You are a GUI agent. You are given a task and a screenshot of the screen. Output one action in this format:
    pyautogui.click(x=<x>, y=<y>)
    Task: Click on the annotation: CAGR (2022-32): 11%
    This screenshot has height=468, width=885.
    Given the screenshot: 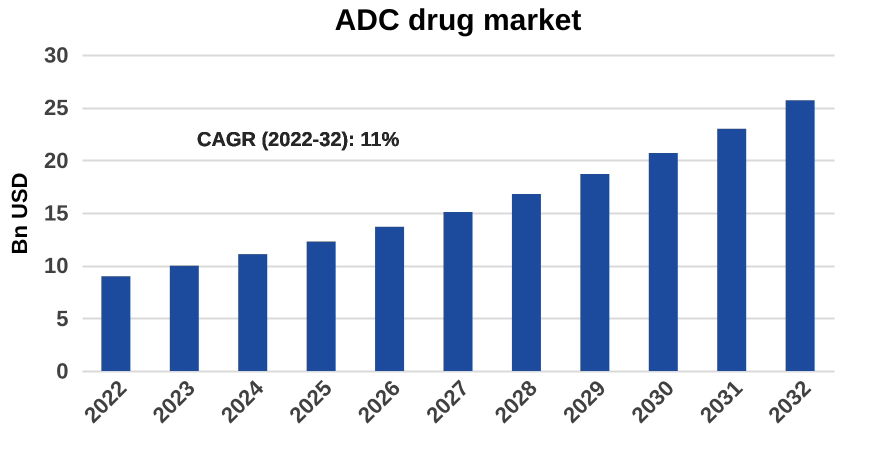 What is the action you would take?
    pyautogui.click(x=298, y=140)
    